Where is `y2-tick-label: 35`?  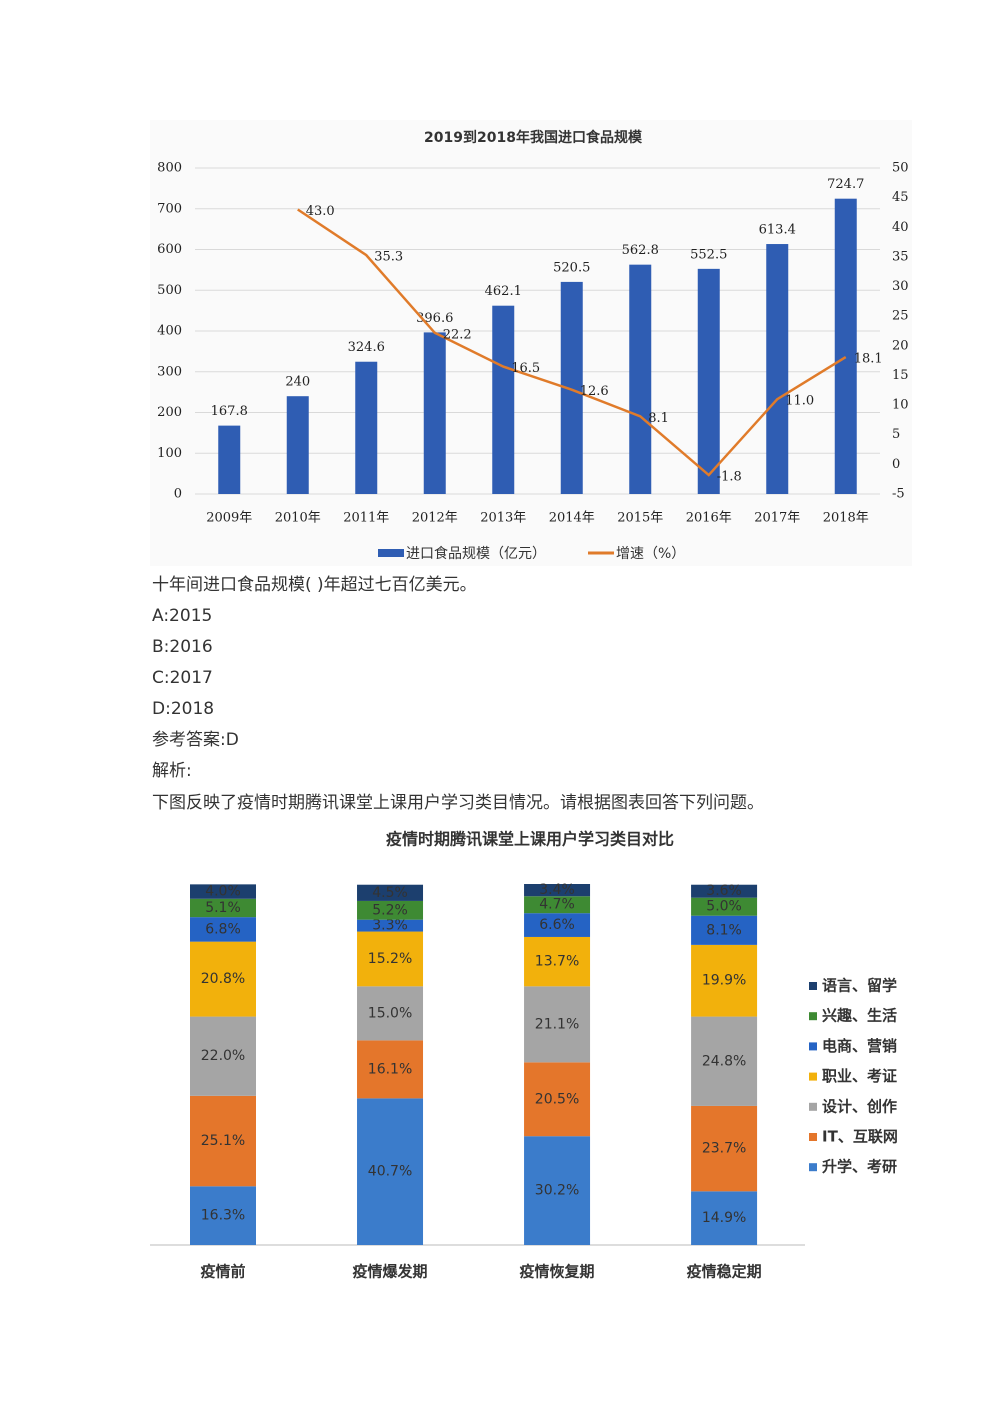
y2-tick-label: 35 is located at coordinates (900, 256).